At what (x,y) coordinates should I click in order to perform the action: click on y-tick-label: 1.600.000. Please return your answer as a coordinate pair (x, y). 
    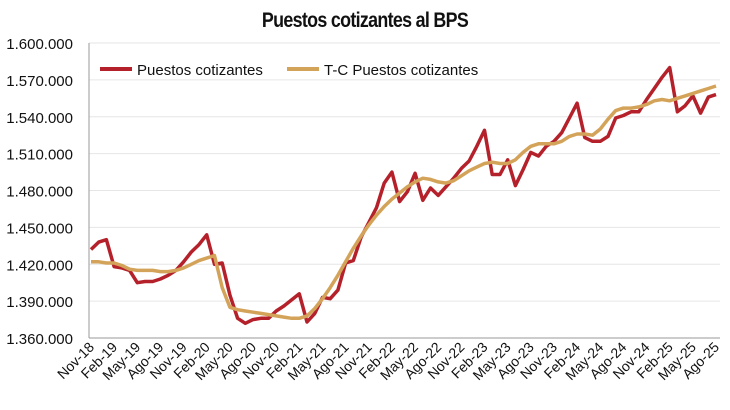
    Looking at the image, I should click on (39, 44).